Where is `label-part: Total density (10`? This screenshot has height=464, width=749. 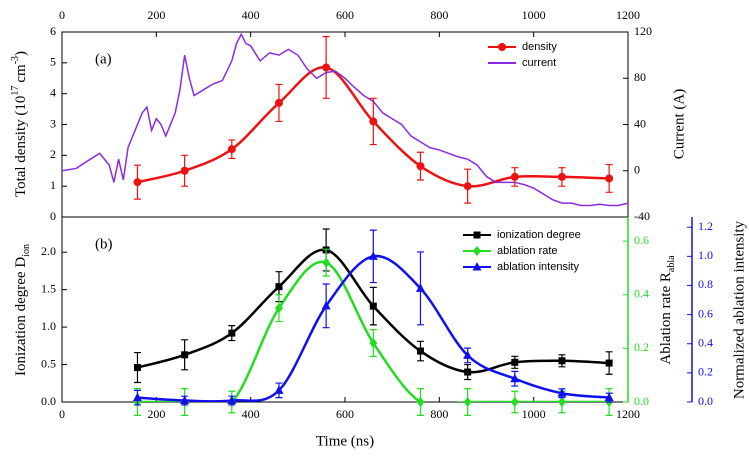 label-part: Total density (10 is located at coordinates (21, 146).